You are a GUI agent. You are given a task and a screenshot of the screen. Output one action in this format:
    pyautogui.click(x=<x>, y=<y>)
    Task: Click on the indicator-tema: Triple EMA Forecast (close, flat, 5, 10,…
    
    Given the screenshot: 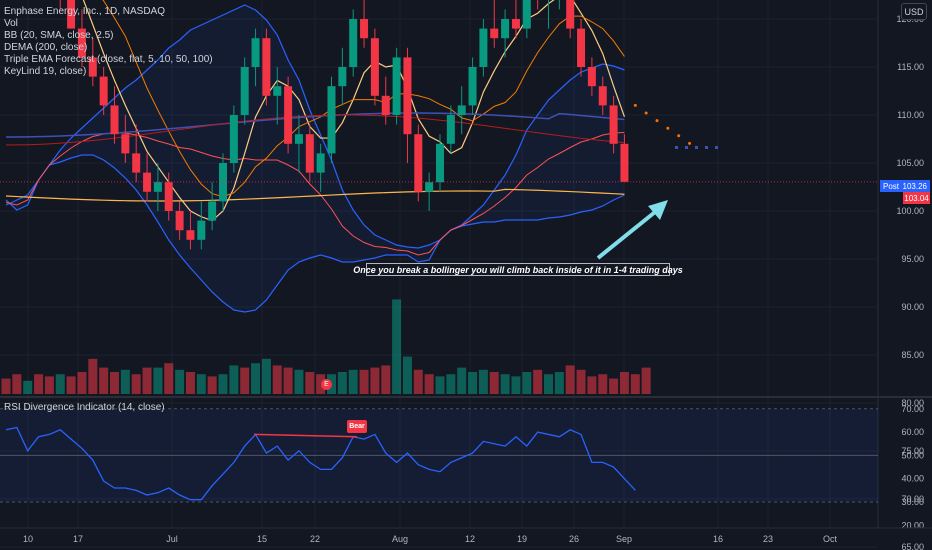 What is the action you would take?
    pyautogui.click(x=108, y=59)
    